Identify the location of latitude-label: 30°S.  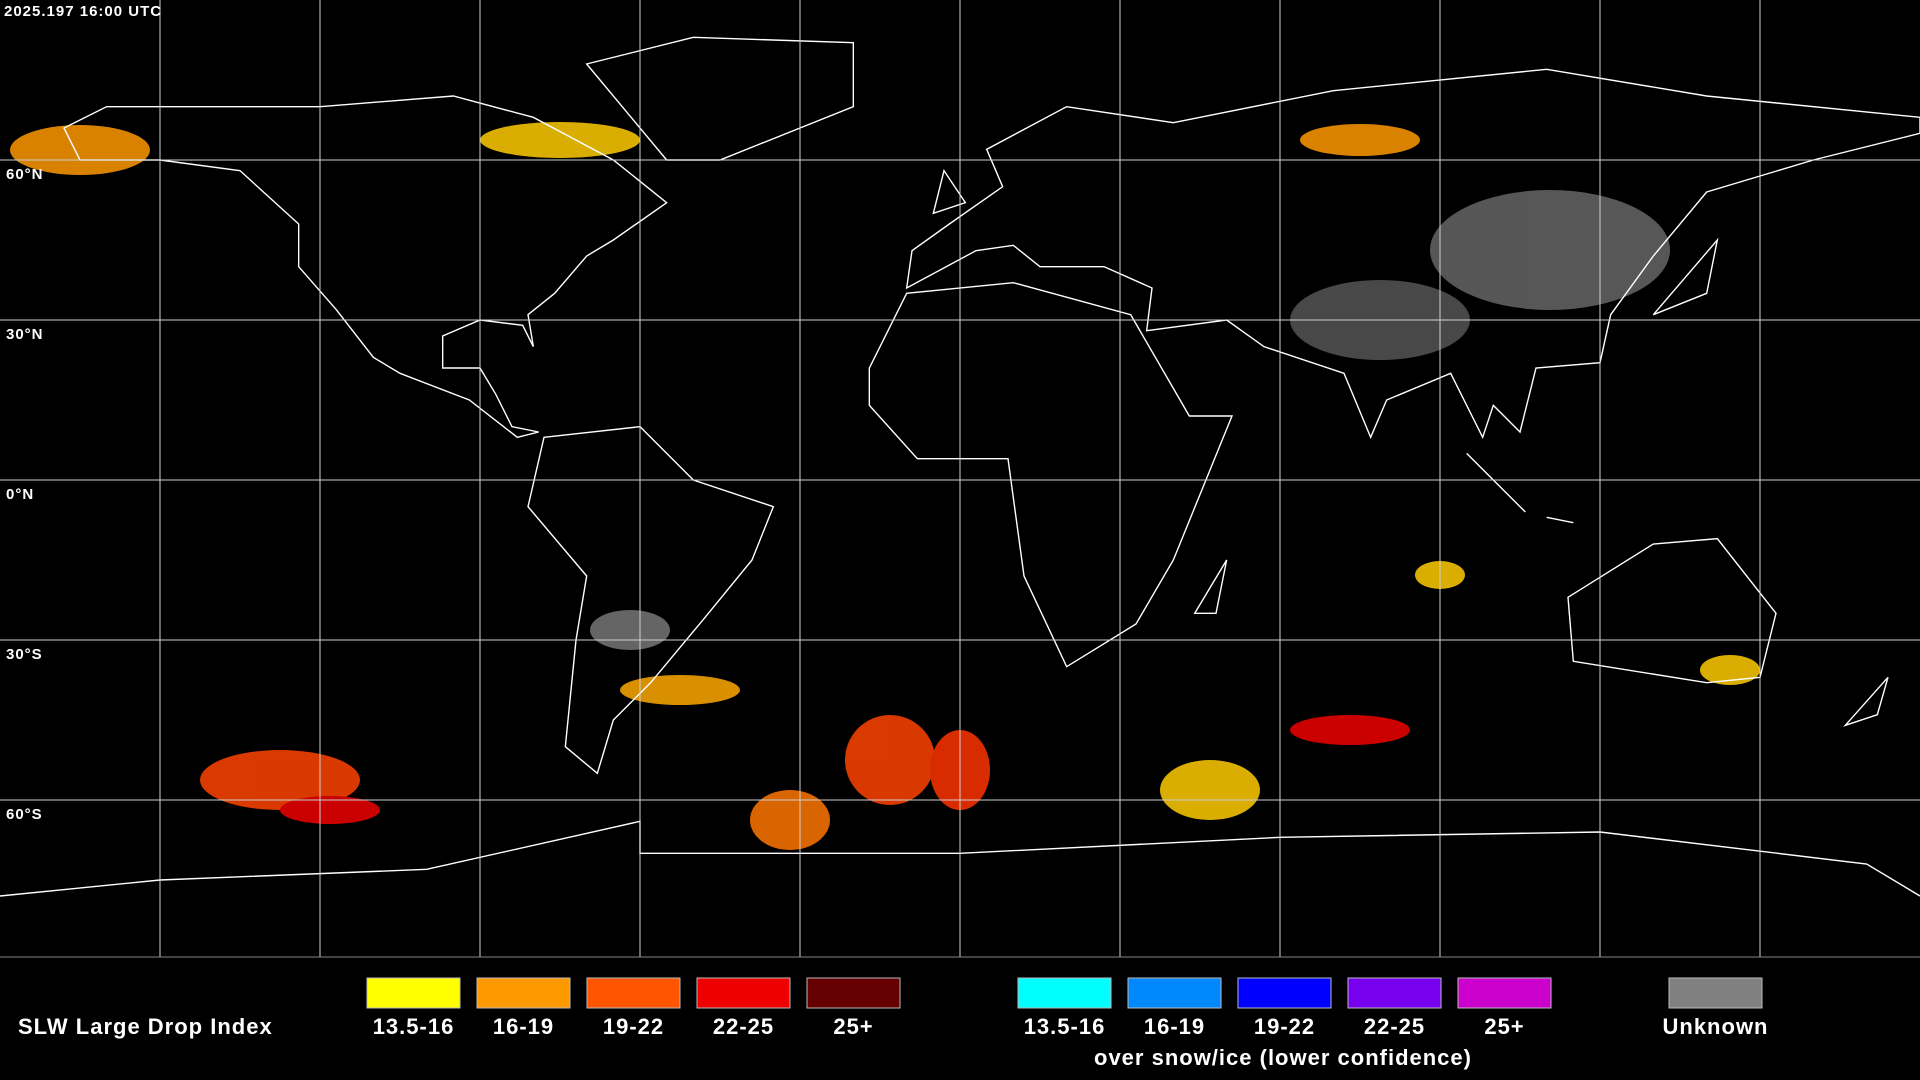
(24, 654).